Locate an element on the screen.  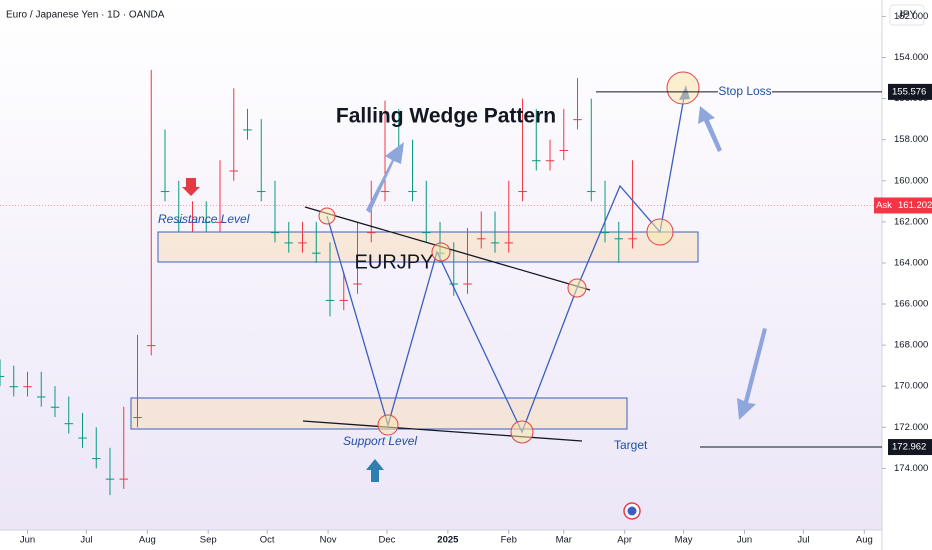
y-tick-label: 166.000 is located at coordinates (911, 304).